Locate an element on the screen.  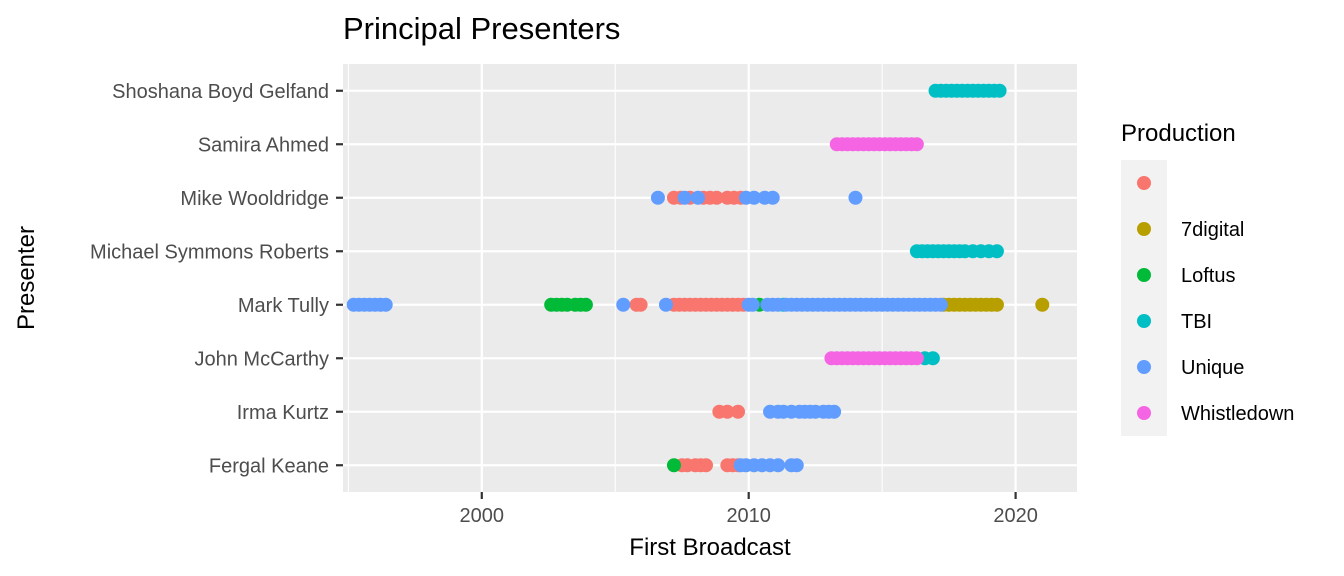
legend-label: Unique is located at coordinates (1212, 368).